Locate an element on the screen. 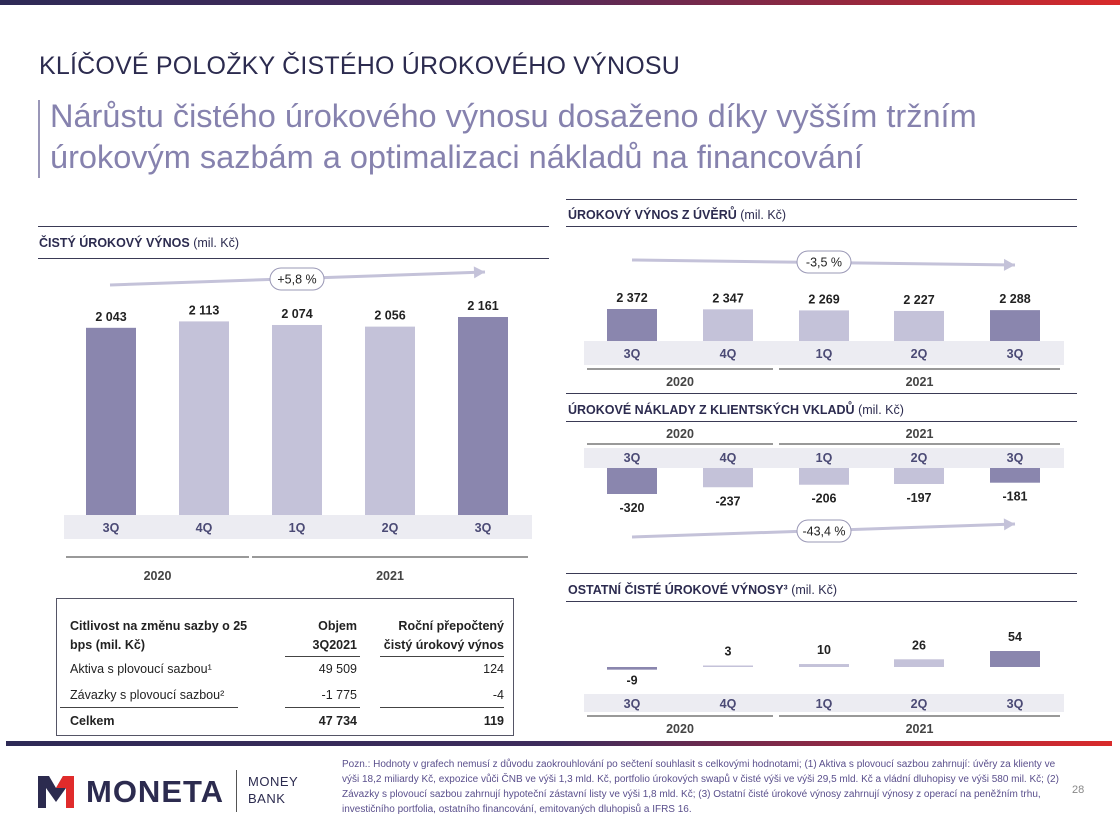 This screenshot has width=1120, height=826. change-label: +5,8 % is located at coordinates (296, 280).